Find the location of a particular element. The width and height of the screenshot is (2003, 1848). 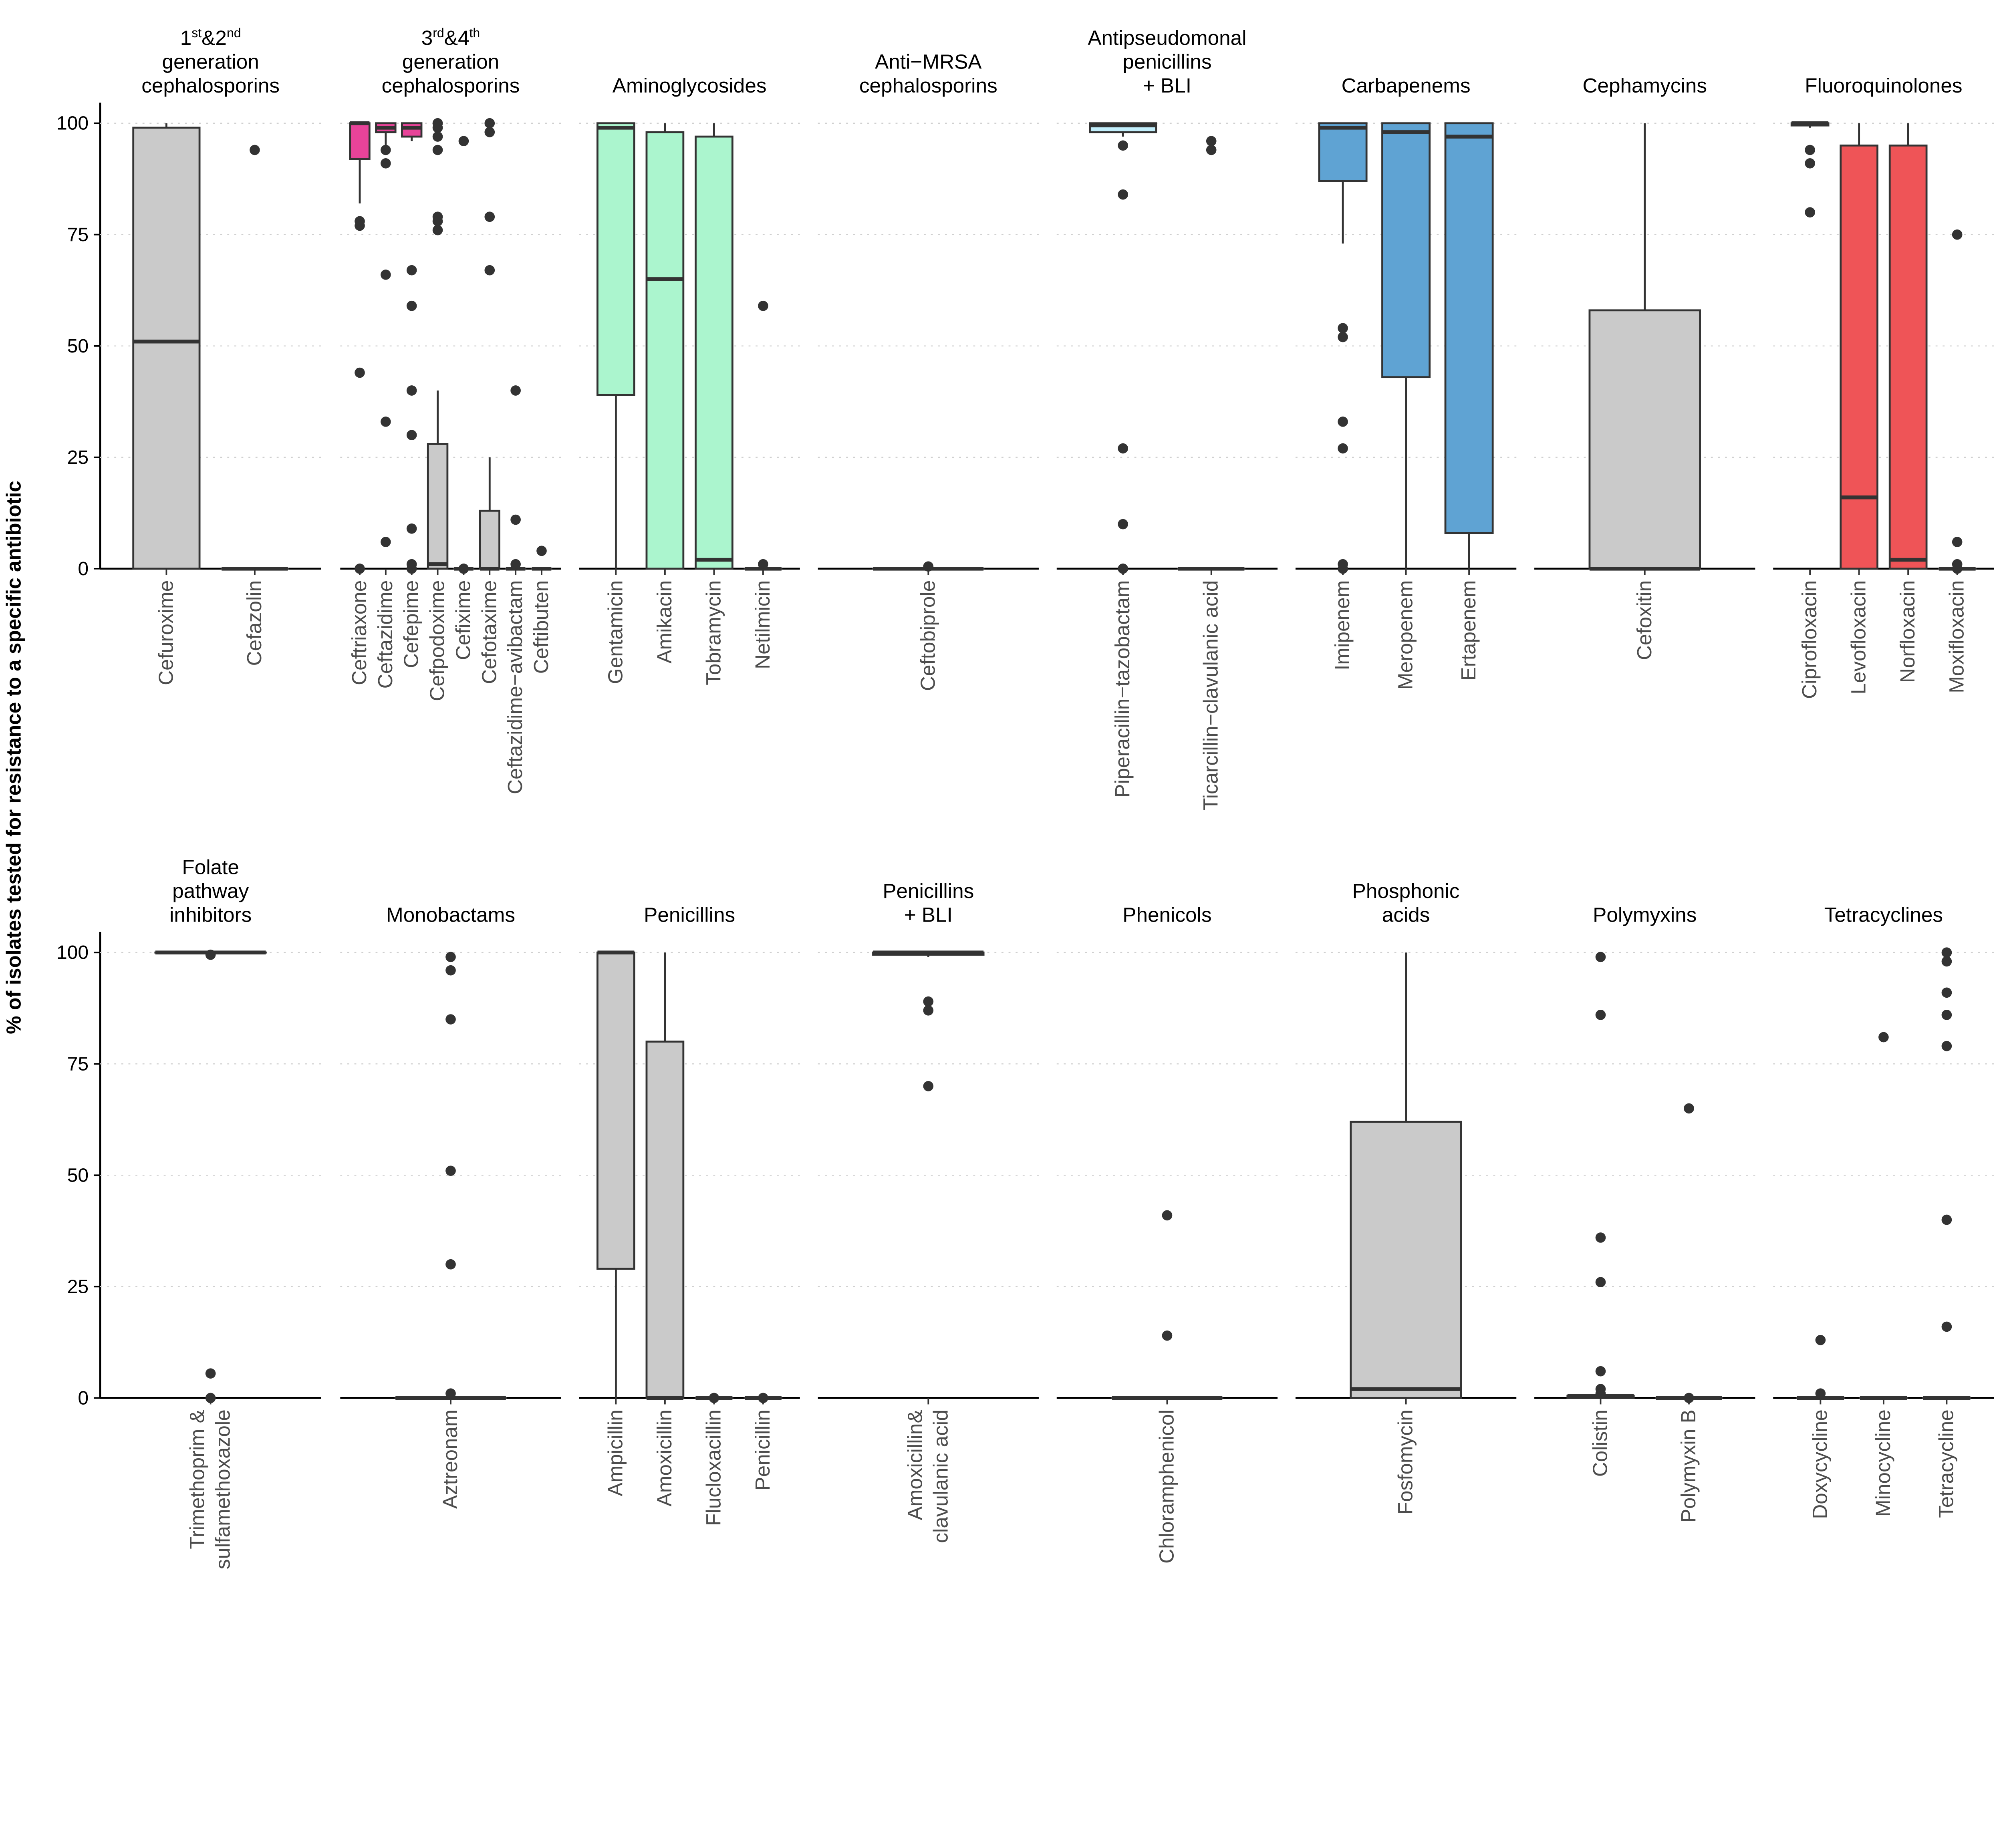

box-flucloxacillin: Flucloxacillin is located at coordinates (714, 1459).